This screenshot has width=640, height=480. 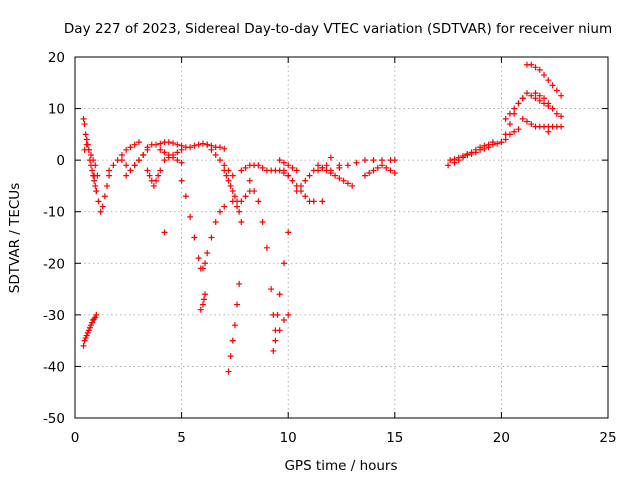 What do you see at coordinates (475, 154) in the screenshot?
I see `series-late-a` at bounding box center [475, 154].